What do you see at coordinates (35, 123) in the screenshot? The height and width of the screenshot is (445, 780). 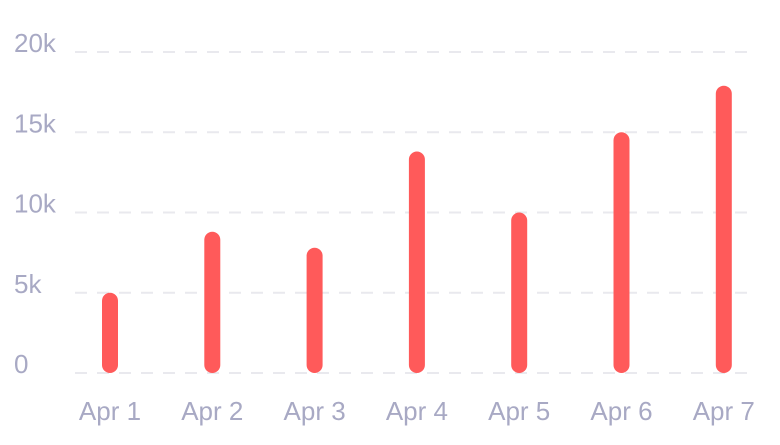 I see `y-tick-label: 15k` at bounding box center [35, 123].